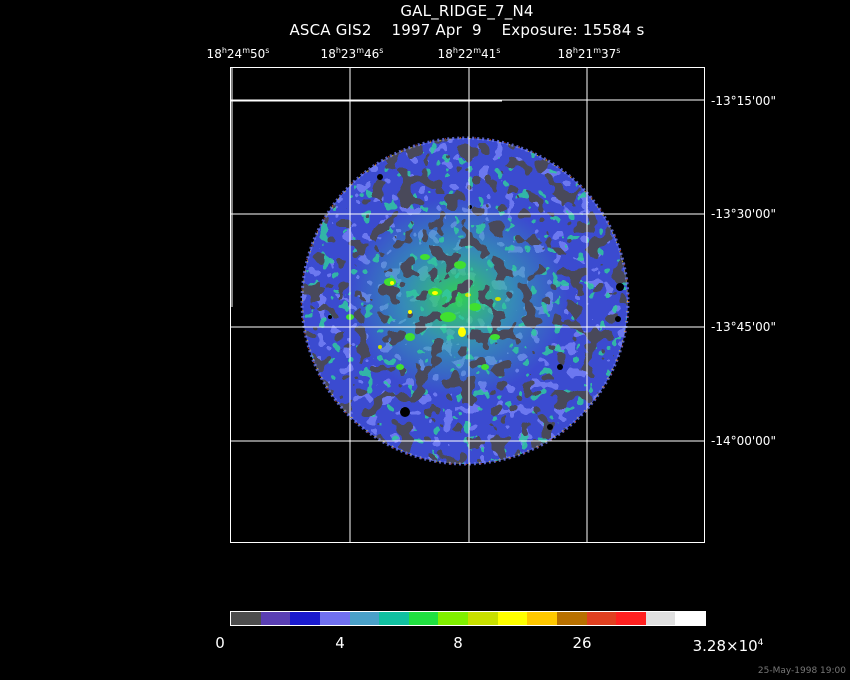 Image resolution: width=850 pixels, height=680 pixels. I want to click on timestamp: 25-May-1998 19:00, so click(801, 671).